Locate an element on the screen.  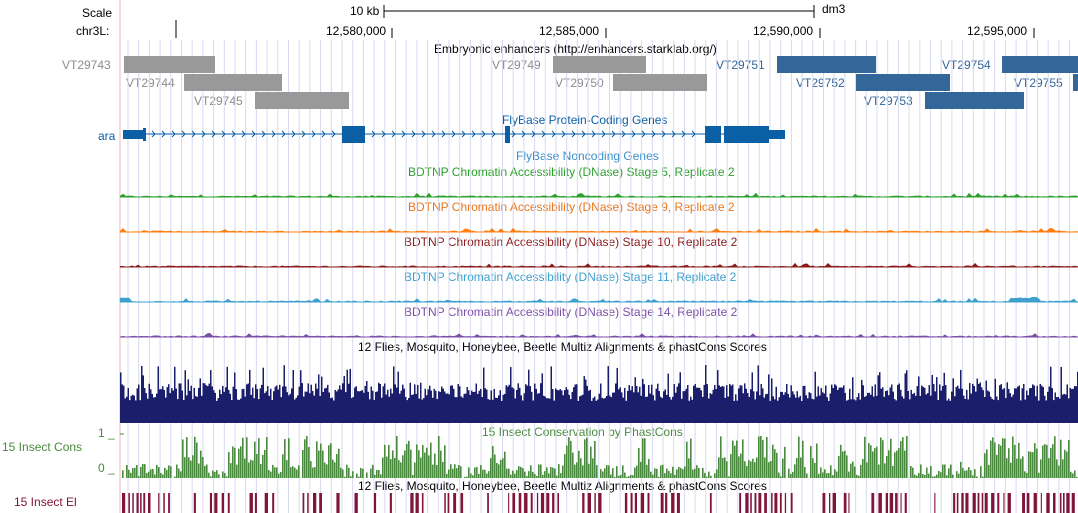
enhancer-blocks is located at coordinates (601, 82).